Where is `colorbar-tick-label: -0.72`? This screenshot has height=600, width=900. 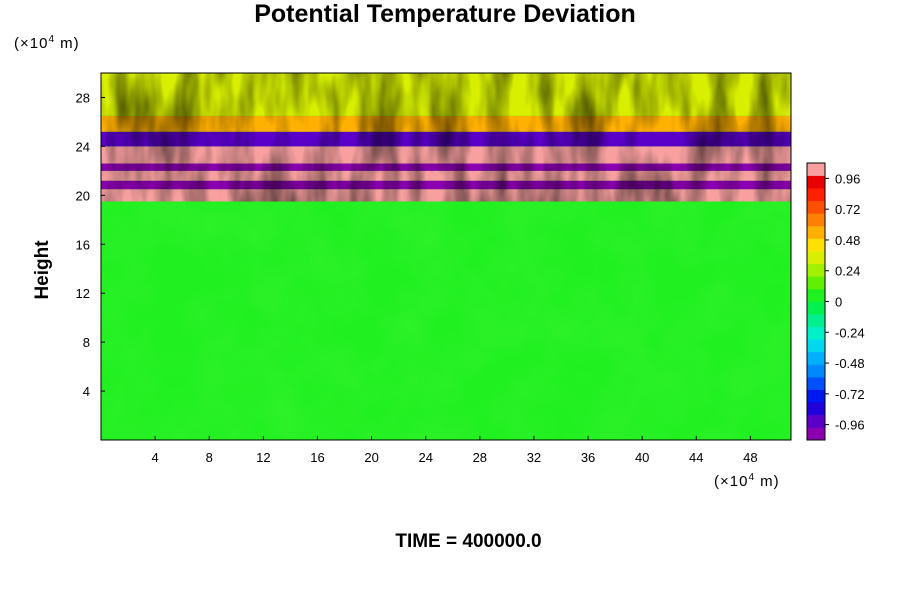
colorbar-tick-label: -0.72 is located at coordinates (850, 394).